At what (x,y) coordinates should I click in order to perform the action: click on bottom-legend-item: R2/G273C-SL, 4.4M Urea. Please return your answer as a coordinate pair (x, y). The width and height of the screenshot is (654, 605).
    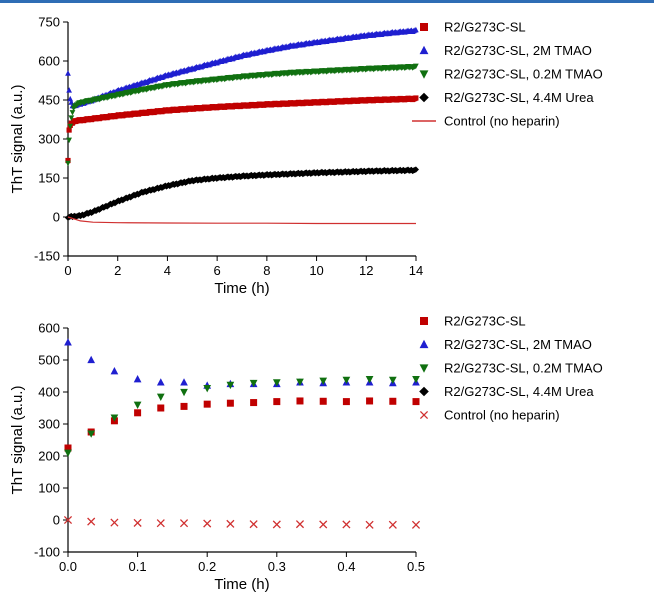
    Looking at the image, I should click on (506, 391).